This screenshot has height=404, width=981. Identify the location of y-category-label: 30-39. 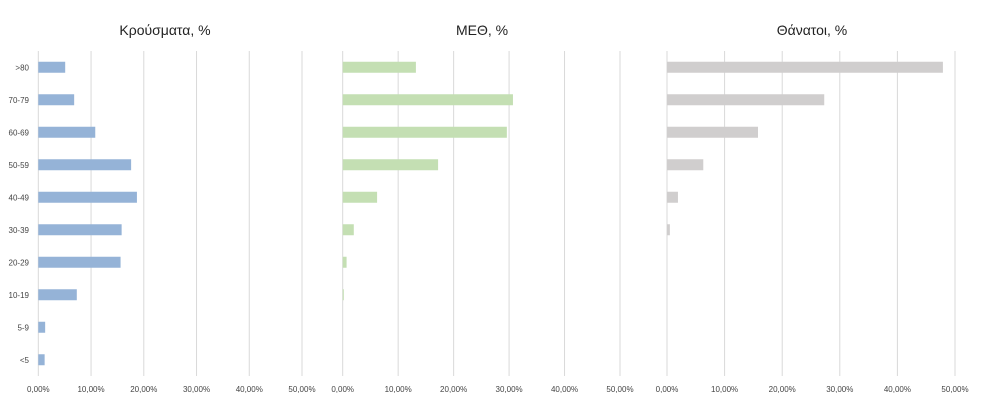
(19, 230).